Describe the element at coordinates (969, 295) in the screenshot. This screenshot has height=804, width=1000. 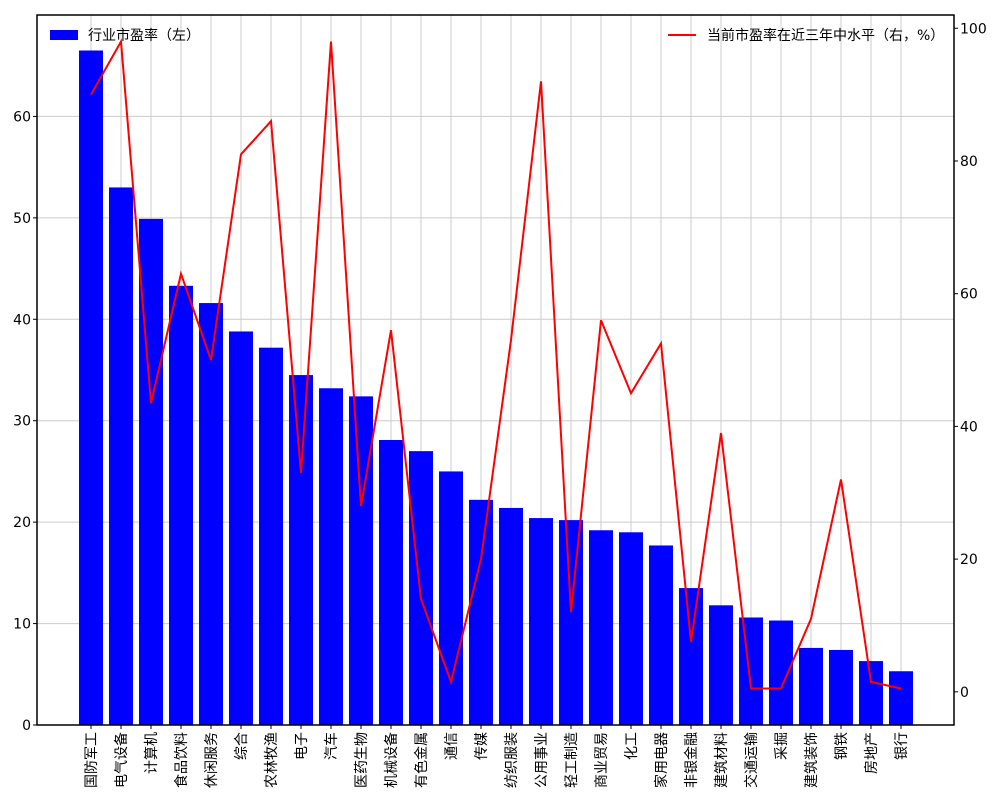
I see `right-tick-label: 60` at that location.